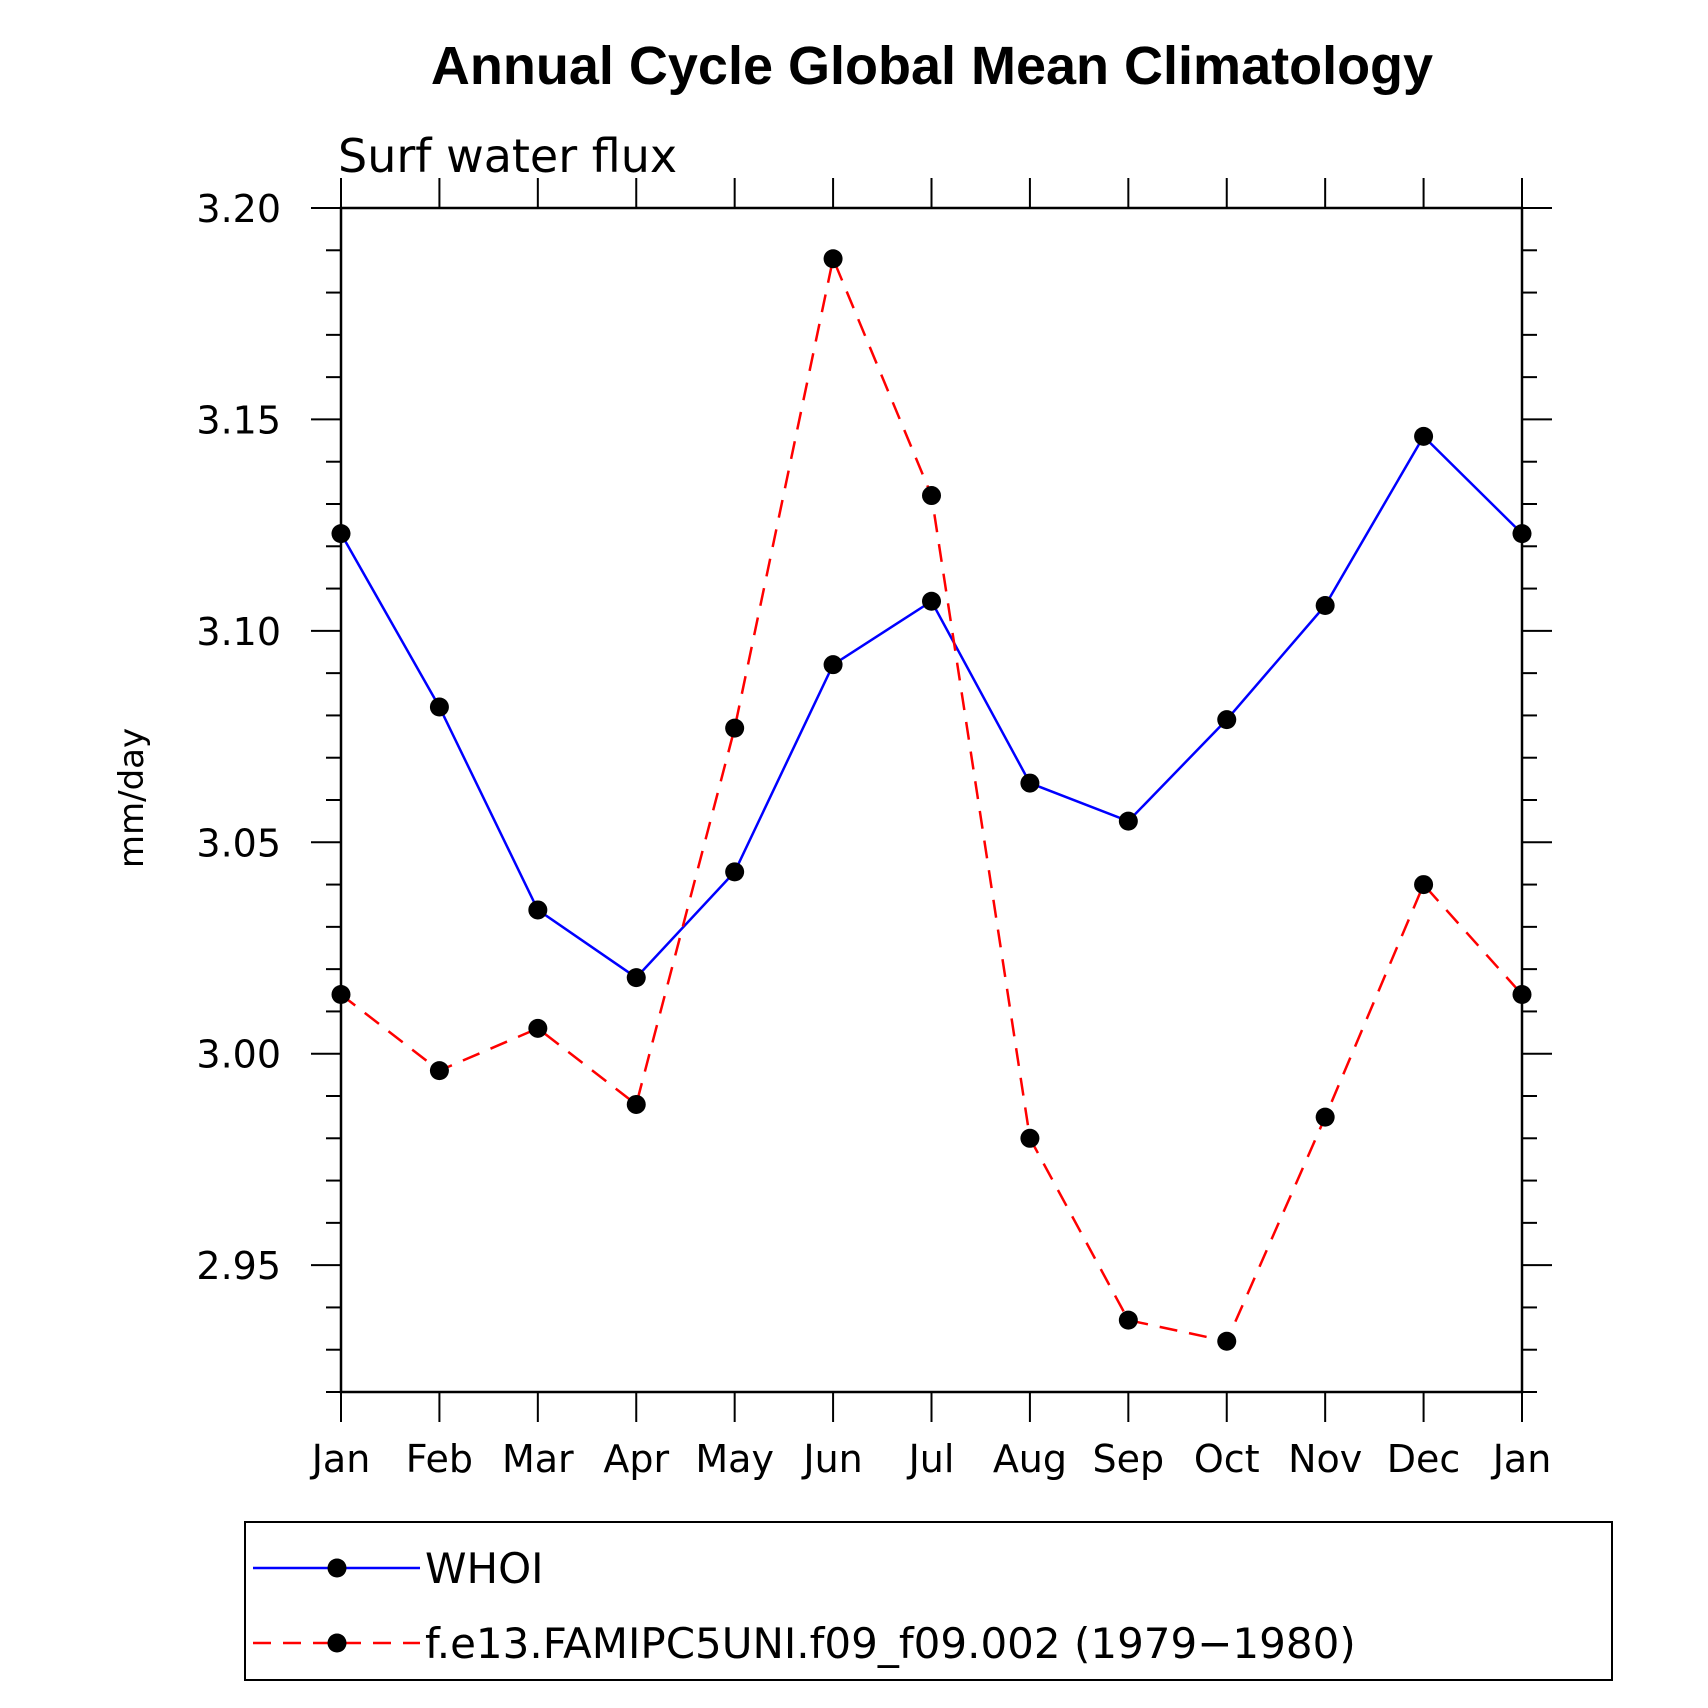  What do you see at coordinates (439, 1459) in the screenshot?
I see `x-tick-label: Feb` at bounding box center [439, 1459].